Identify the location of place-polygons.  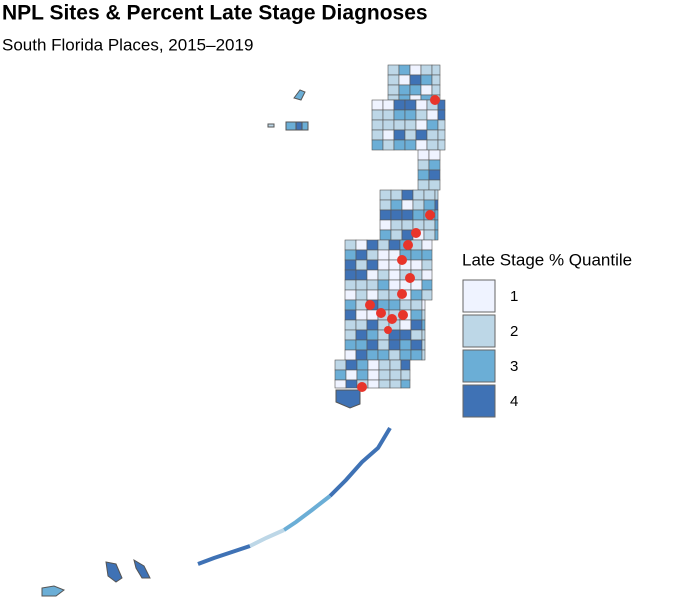
(390, 226).